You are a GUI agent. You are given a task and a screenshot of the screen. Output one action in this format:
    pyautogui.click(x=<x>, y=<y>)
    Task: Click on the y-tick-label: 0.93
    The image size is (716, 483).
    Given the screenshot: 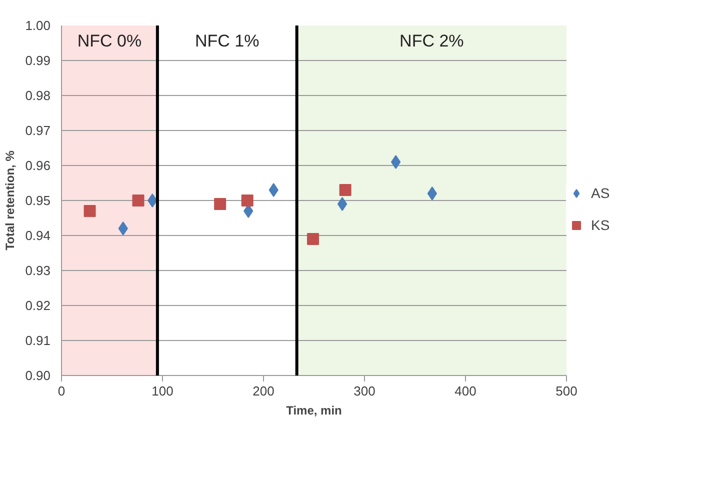 What is the action you would take?
    pyautogui.click(x=38, y=270)
    